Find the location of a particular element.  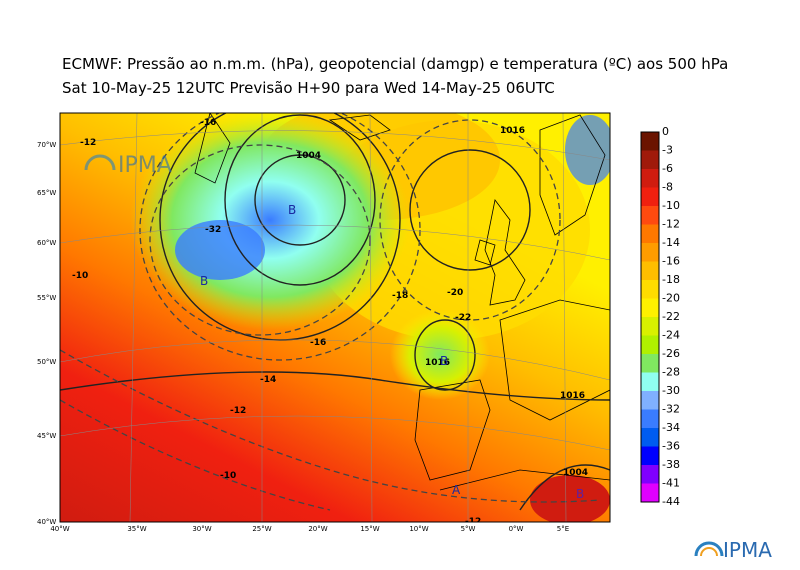

colorbar-label: -3 is located at coordinates (667, 150).